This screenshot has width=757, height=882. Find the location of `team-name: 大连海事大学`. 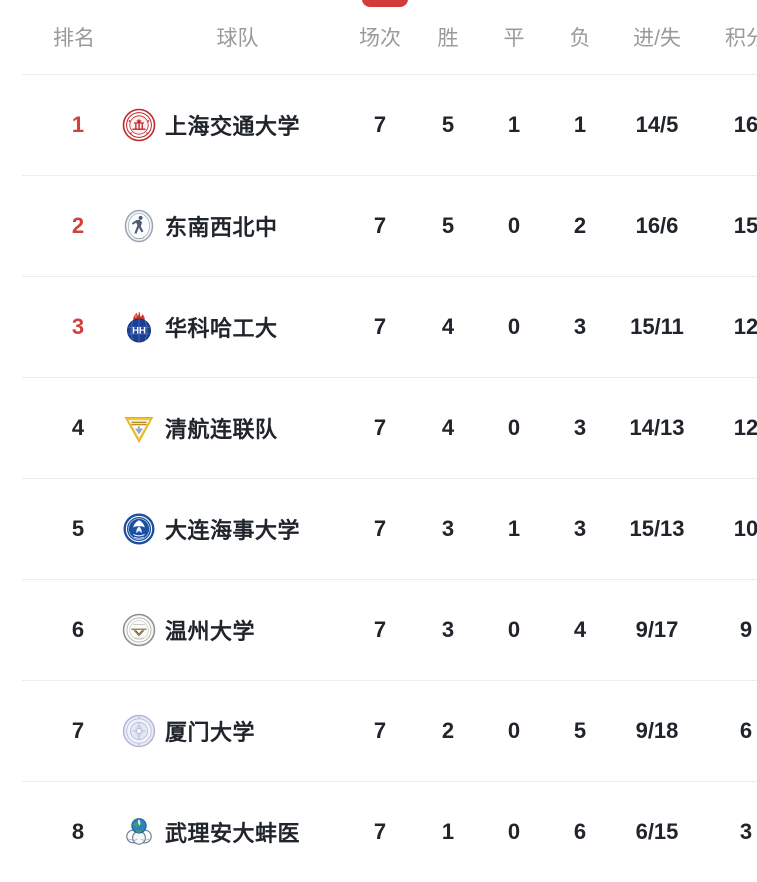

team-name: 大连海事大学 is located at coordinates (233, 530).